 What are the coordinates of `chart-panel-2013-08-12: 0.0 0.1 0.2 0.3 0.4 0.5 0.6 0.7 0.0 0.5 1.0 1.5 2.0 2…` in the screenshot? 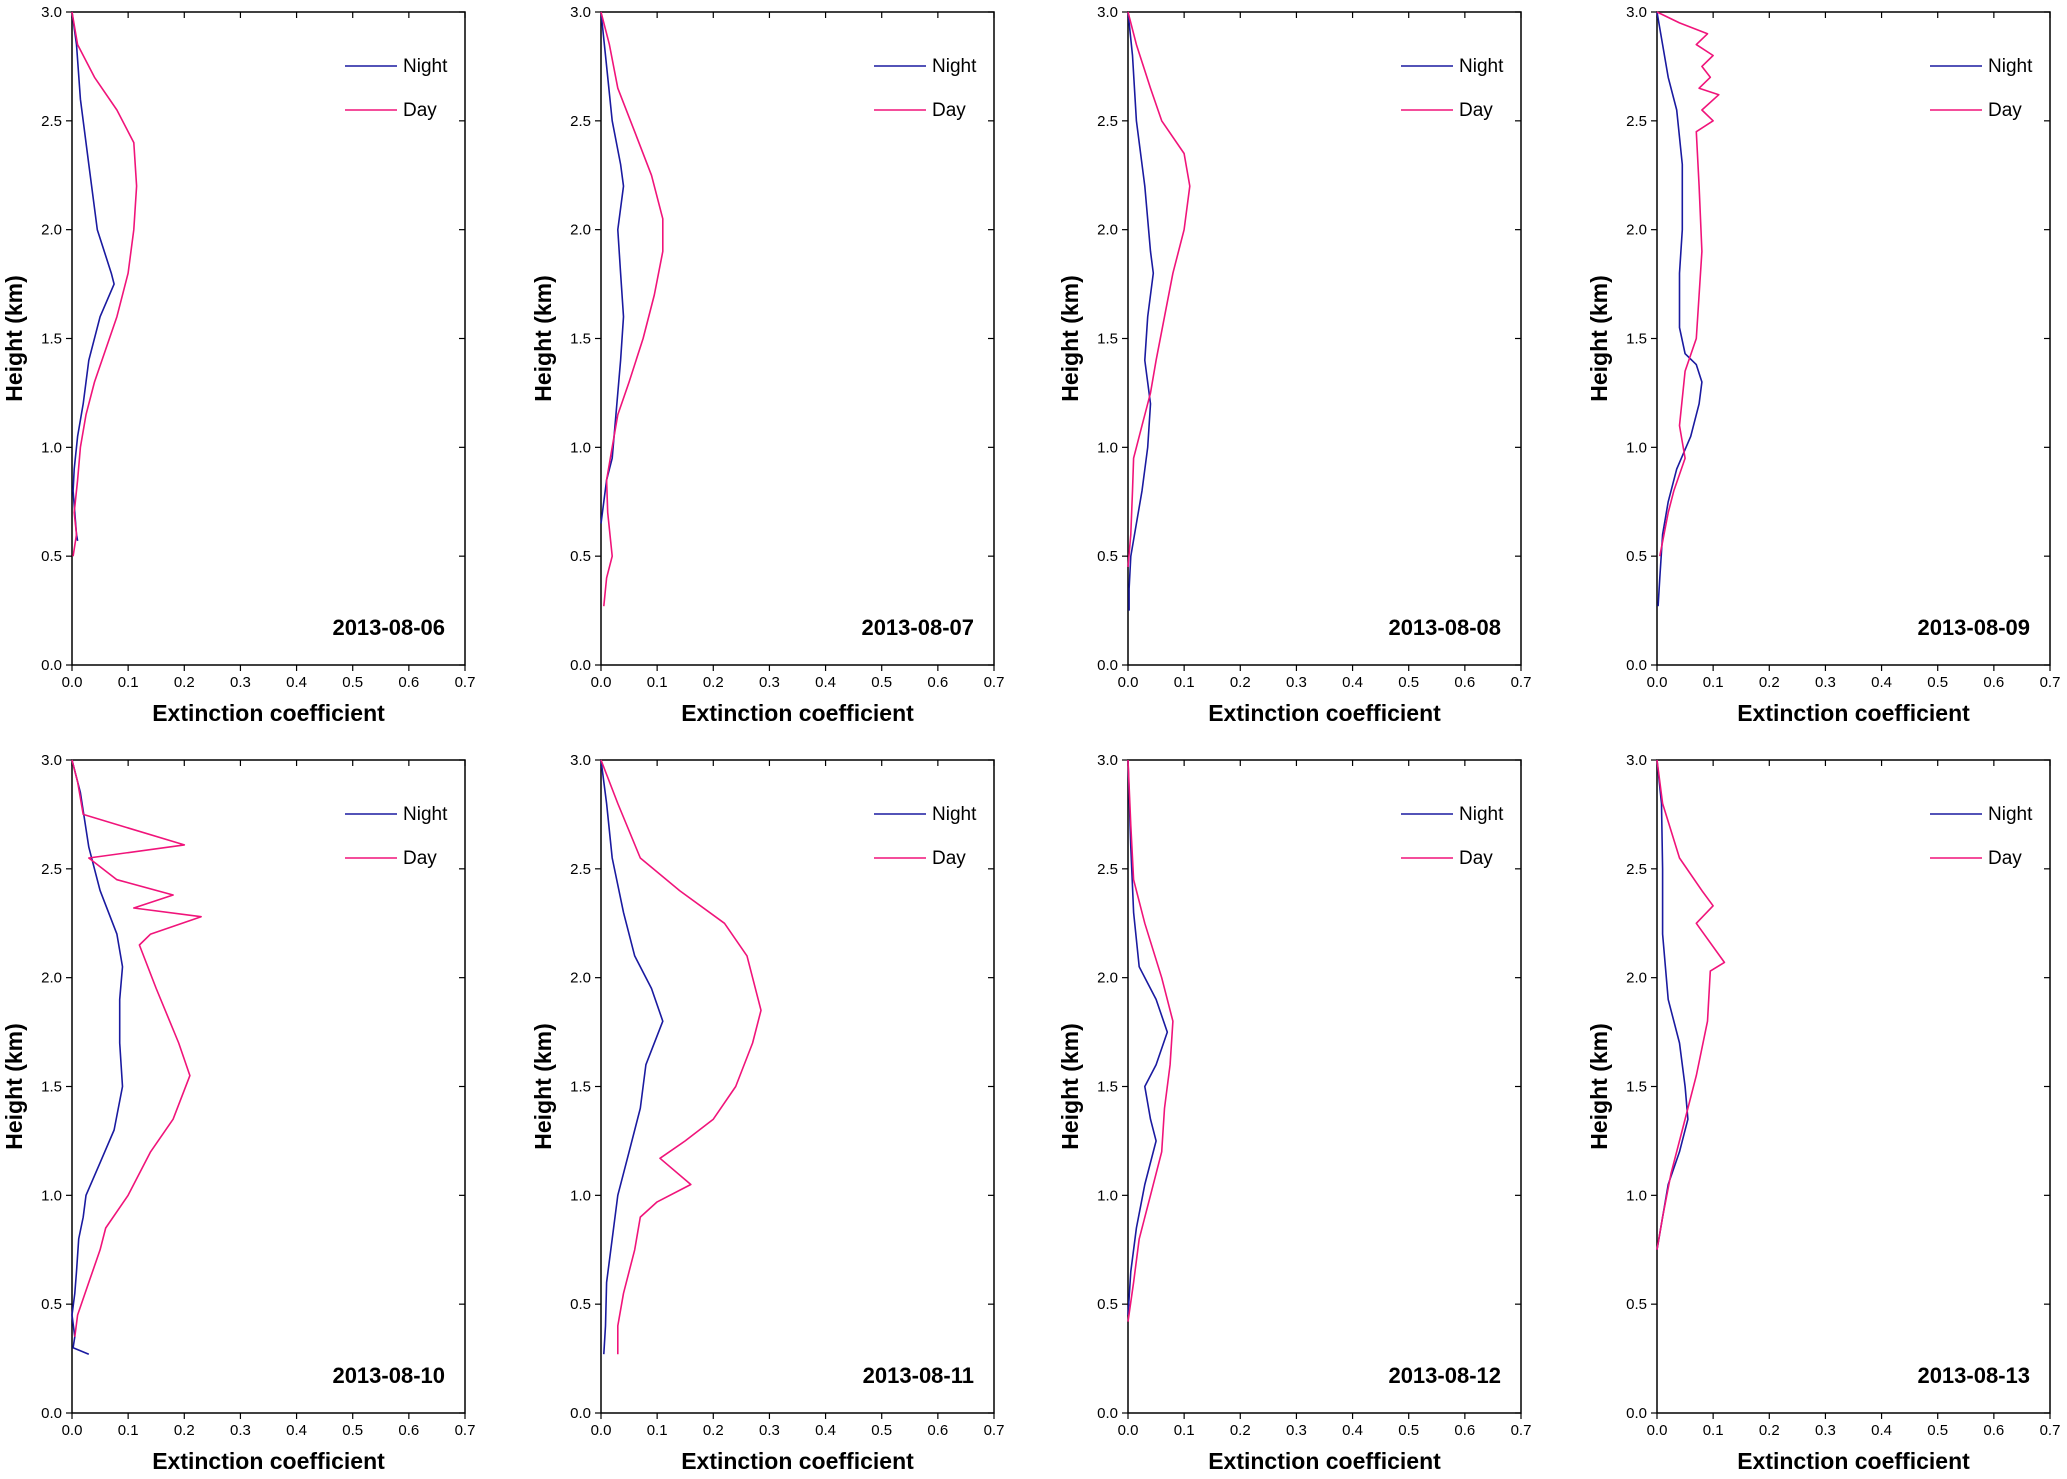 It's located at (1294, 1113).